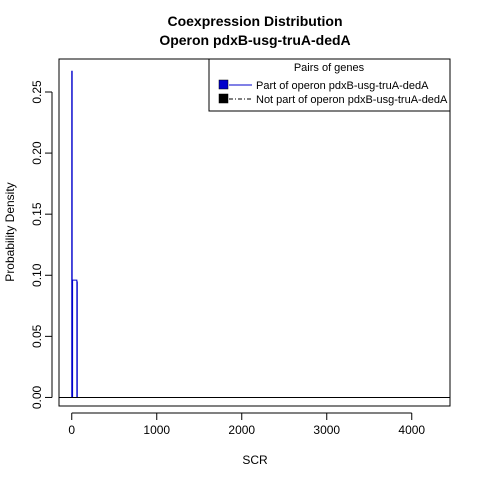 Image resolution: width=480 pixels, height=480 pixels. Describe the element at coordinates (10, 231) in the screenshot. I see `y-axis-title: Probability Density` at that location.